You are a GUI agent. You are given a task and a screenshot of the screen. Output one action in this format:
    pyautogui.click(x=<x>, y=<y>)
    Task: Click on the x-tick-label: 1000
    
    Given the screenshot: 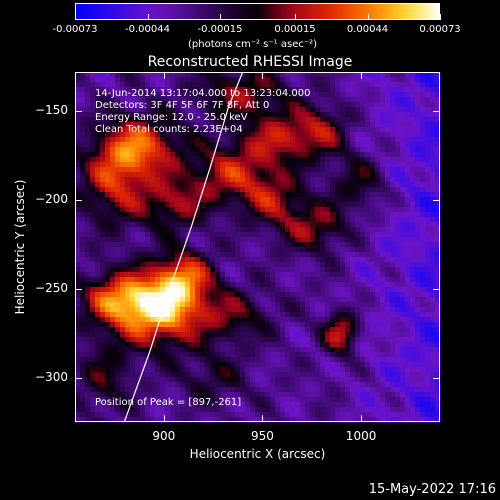 What is the action you would take?
    pyautogui.click(x=361, y=436)
    